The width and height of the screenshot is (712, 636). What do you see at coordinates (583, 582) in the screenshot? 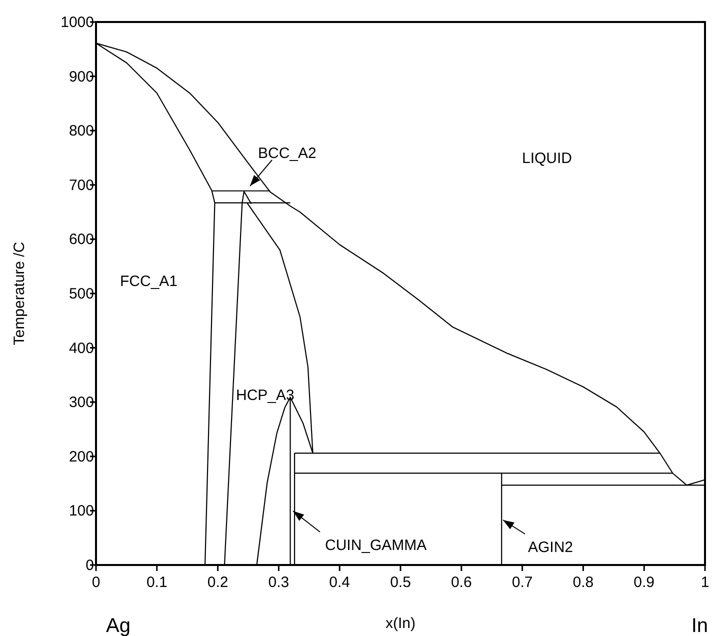
I see `x-tick-label: 0.8` at bounding box center [583, 582].